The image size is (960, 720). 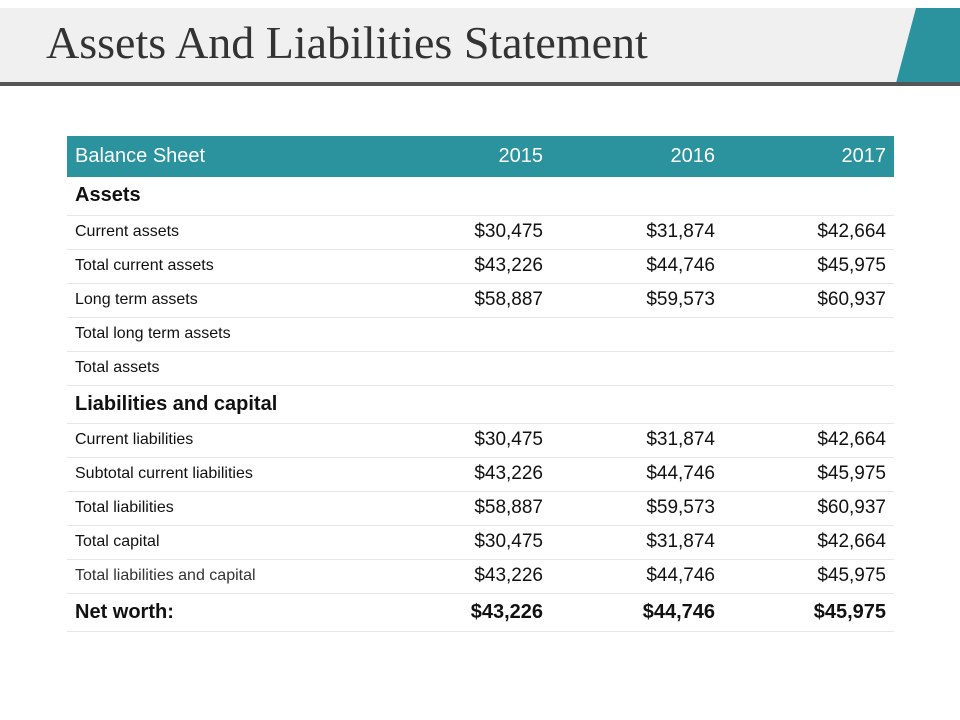 What do you see at coordinates (165, 575) in the screenshot?
I see `row-label: Total liabilities and capital` at bounding box center [165, 575].